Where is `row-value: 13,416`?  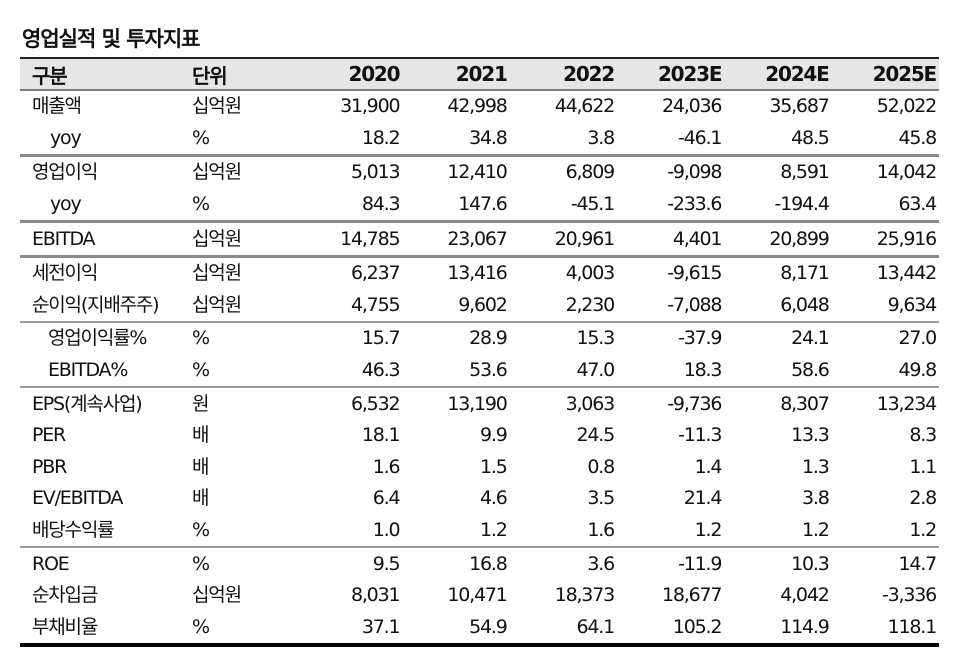 row-value: 13,416 is located at coordinates (456, 272).